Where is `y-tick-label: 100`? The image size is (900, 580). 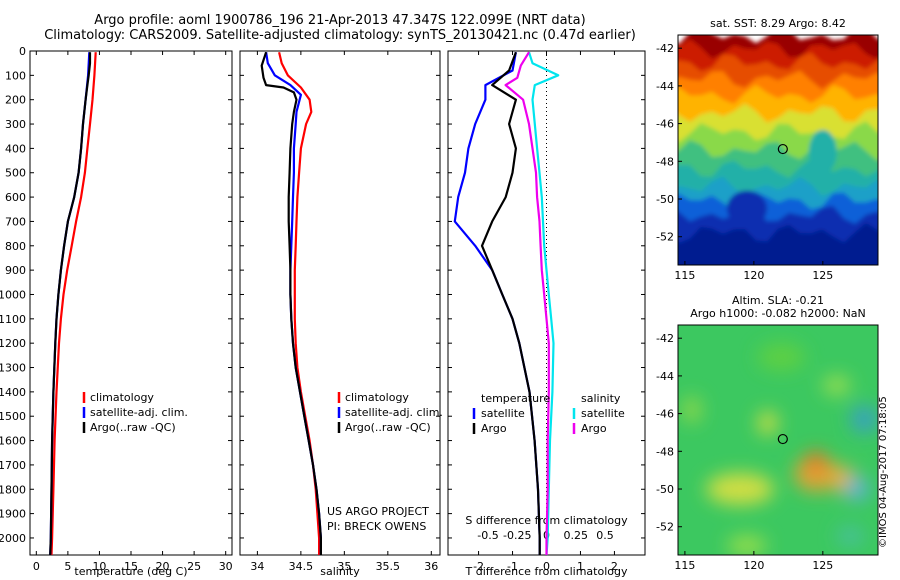
y-tick-label: 100 is located at coordinates (15, 75).